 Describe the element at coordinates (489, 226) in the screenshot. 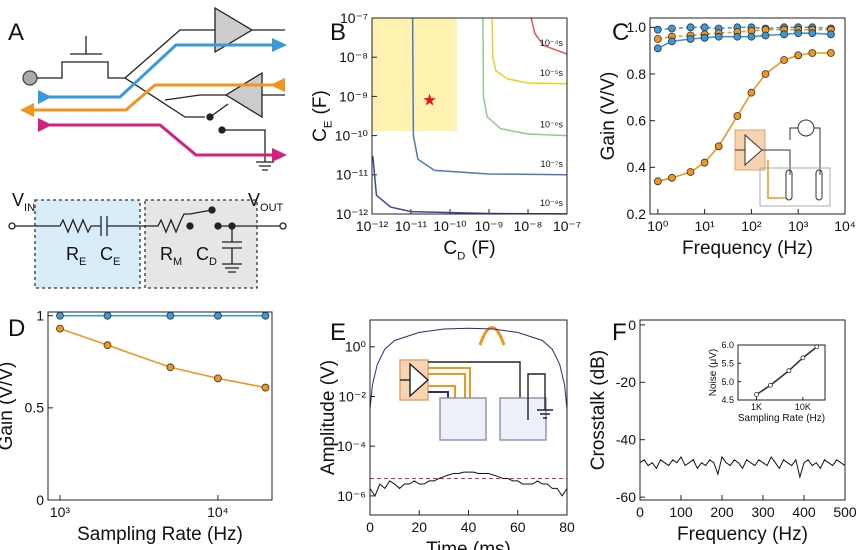

I see `x-tick-label: 10⁻⁹` at that location.